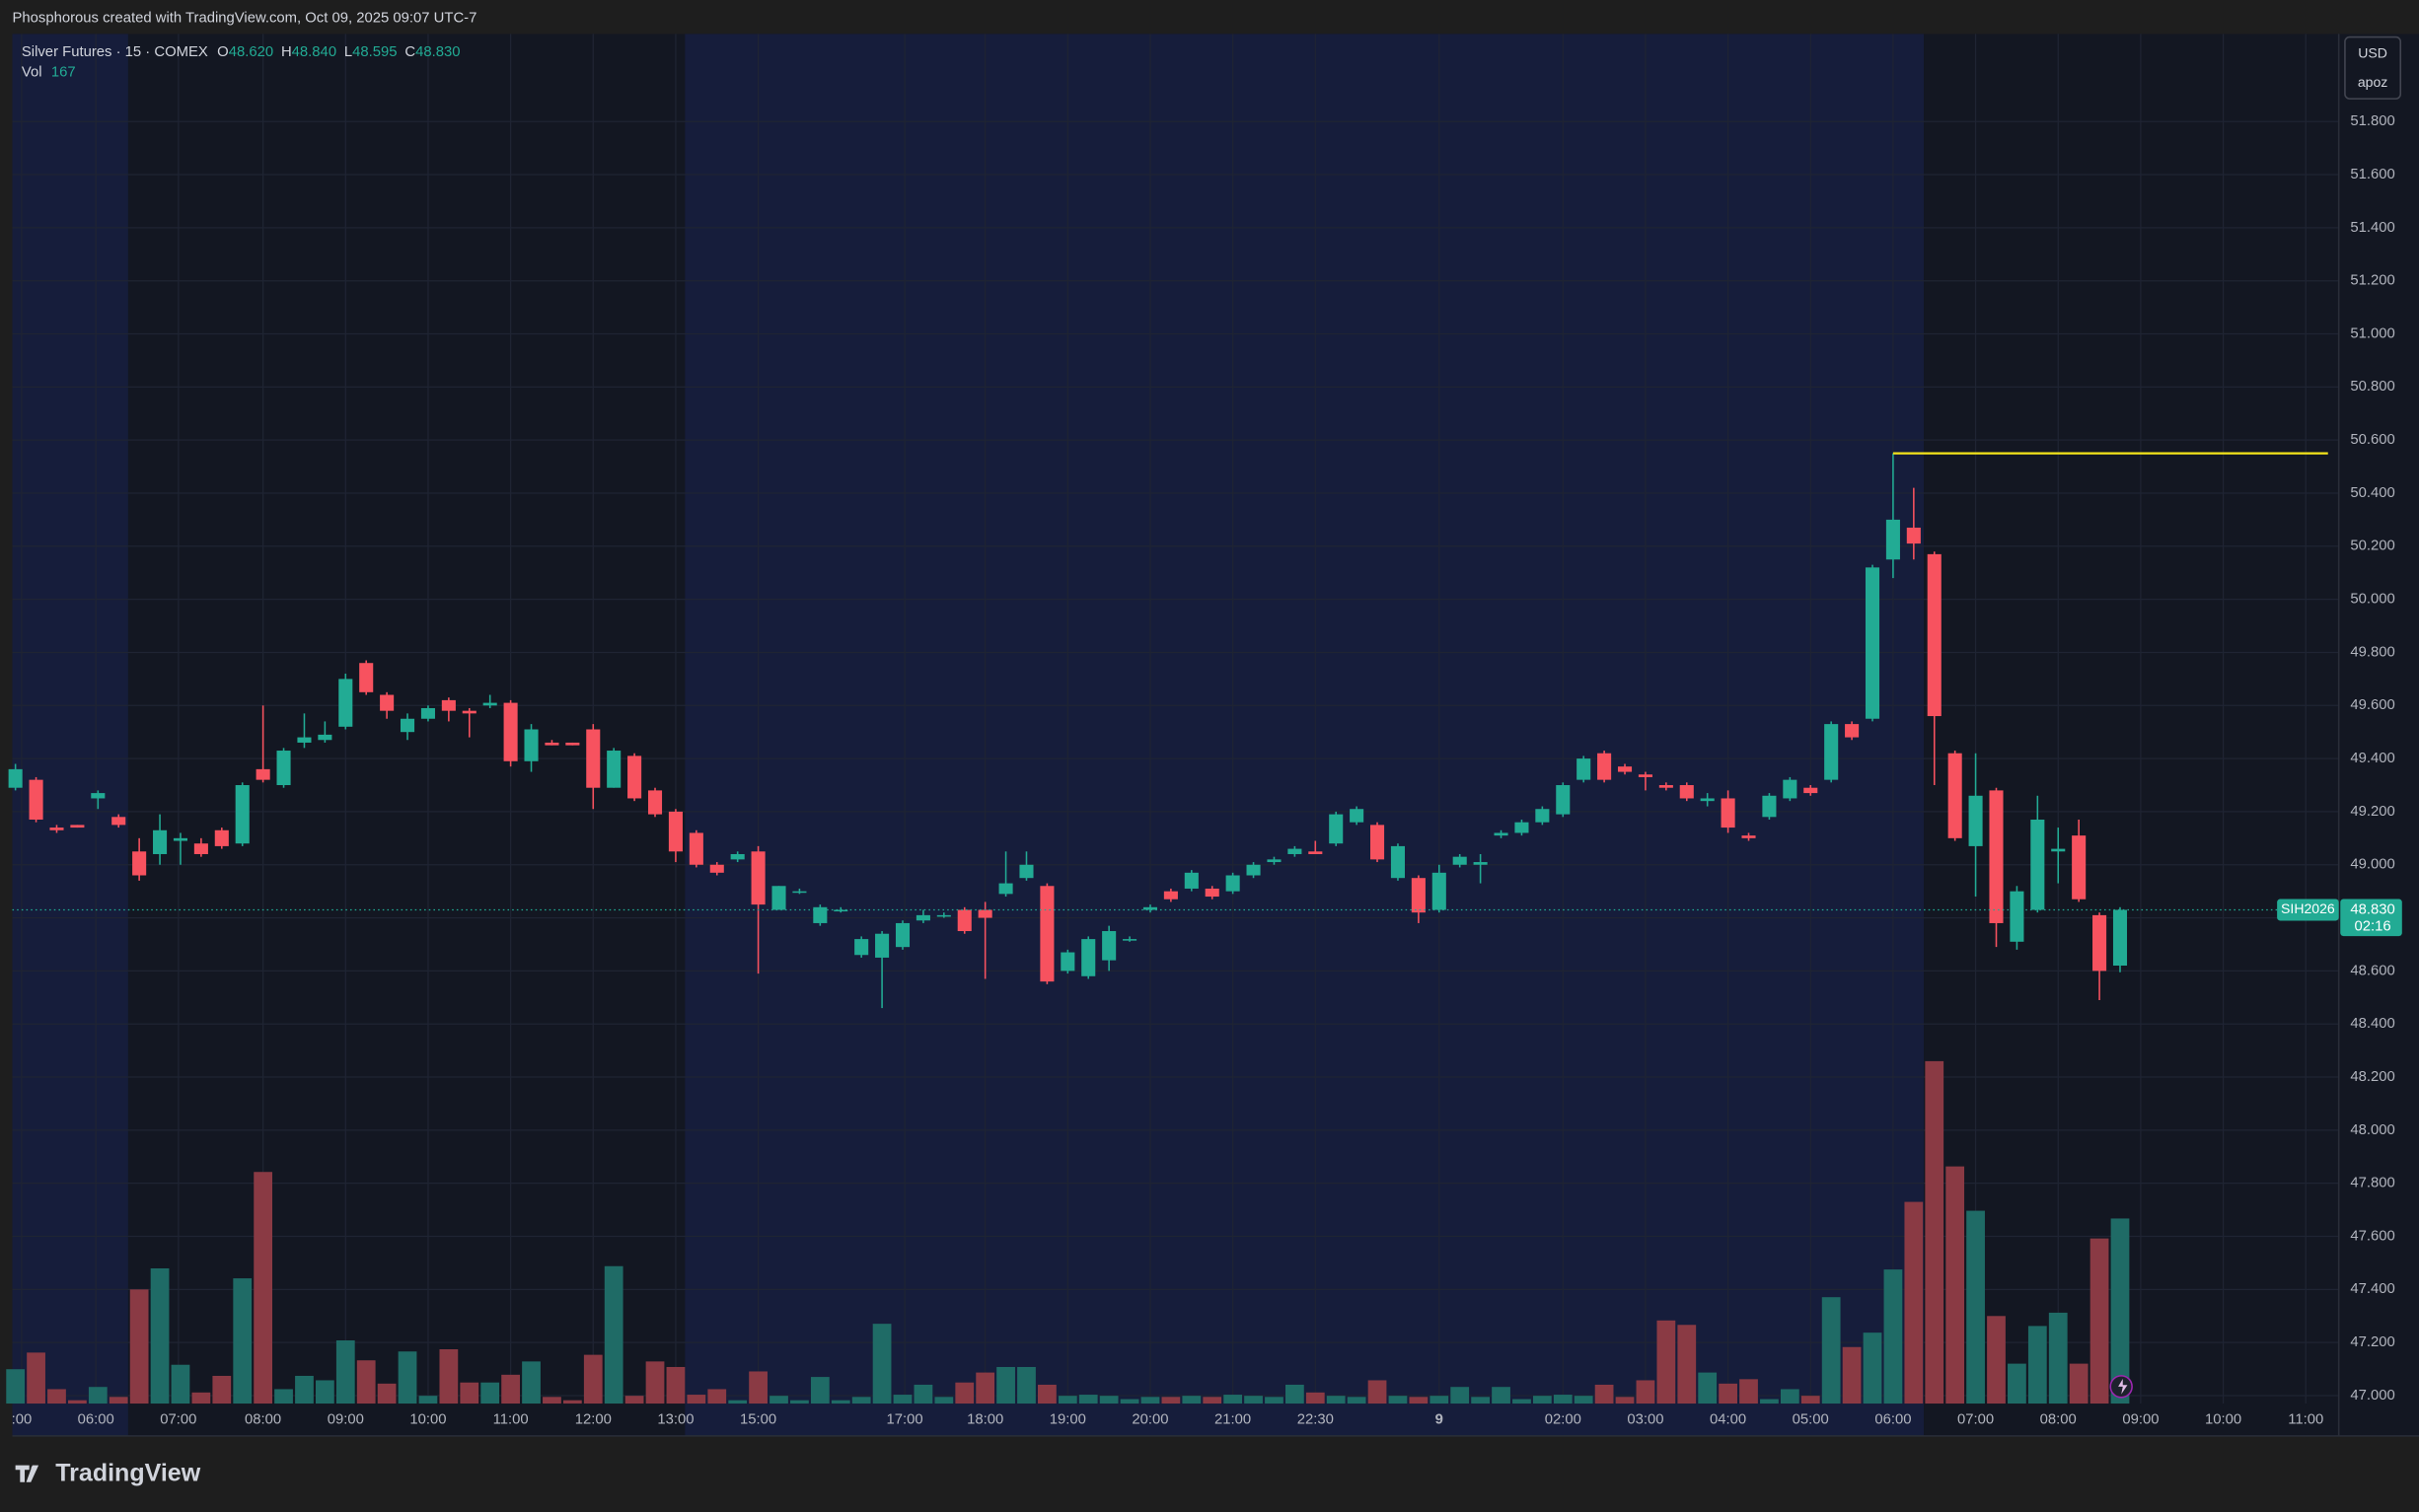 Image resolution: width=2419 pixels, height=1512 pixels. What do you see at coordinates (758, 1419) in the screenshot?
I see `x-tick-label: 15:00` at bounding box center [758, 1419].